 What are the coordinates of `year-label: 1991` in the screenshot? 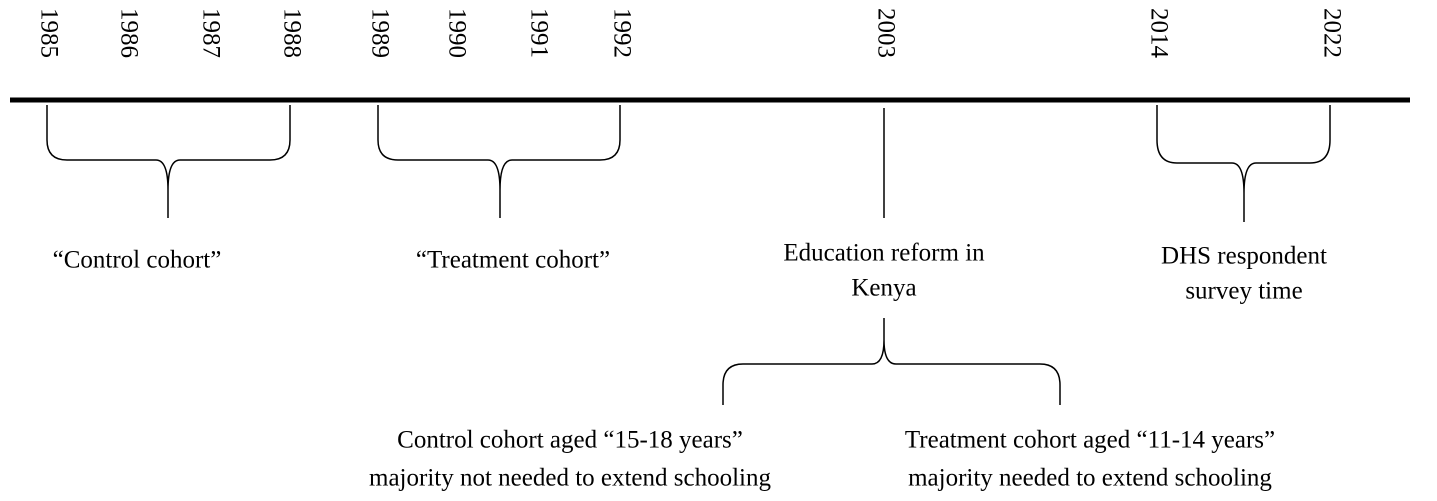 It's located at (538, 33).